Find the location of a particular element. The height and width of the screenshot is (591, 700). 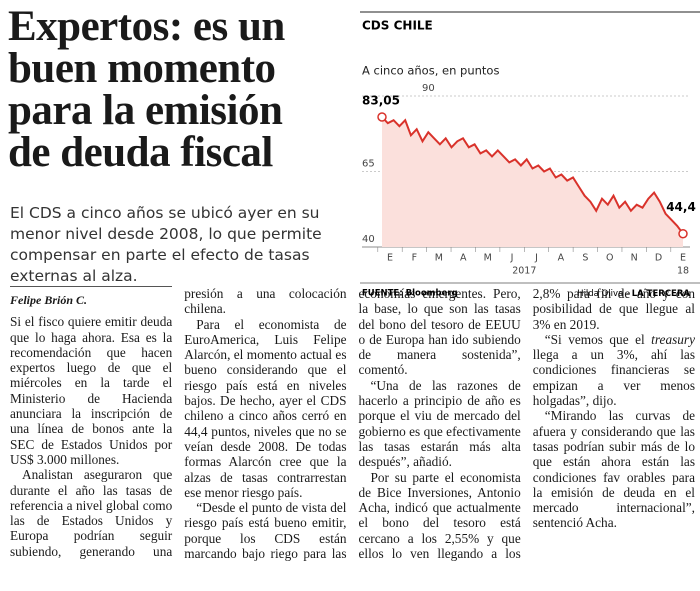

text-run: treasury is located at coordinates (673, 339).